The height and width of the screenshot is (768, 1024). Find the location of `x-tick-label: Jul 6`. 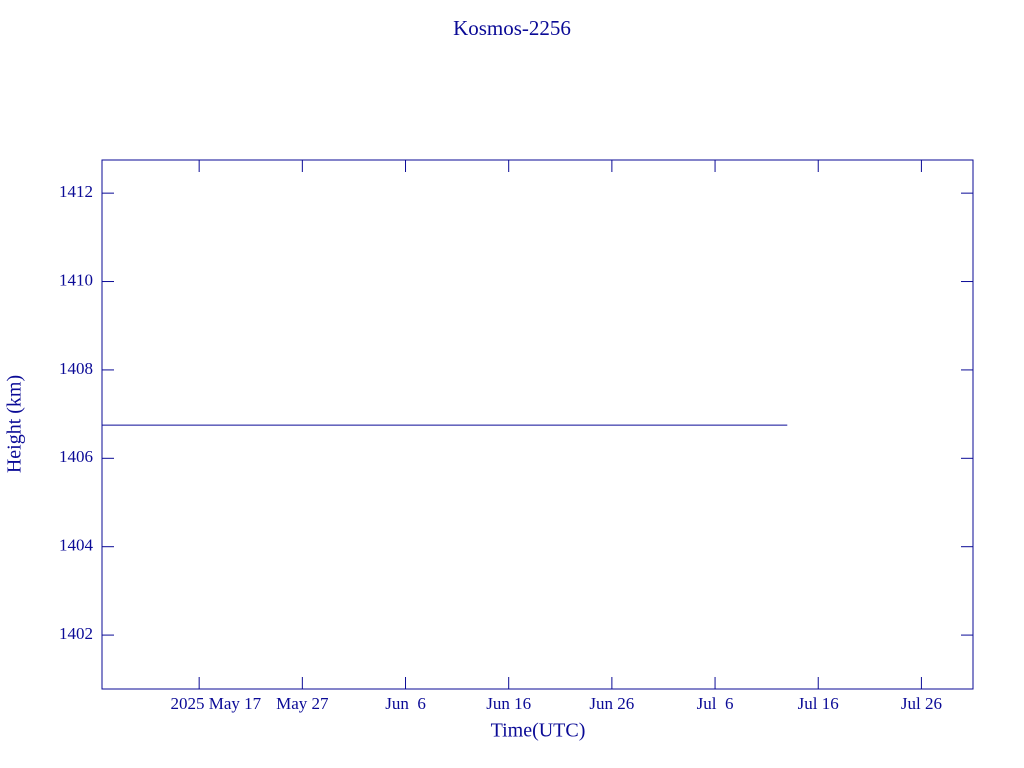

x-tick-label: Jul 6 is located at coordinates (715, 703).